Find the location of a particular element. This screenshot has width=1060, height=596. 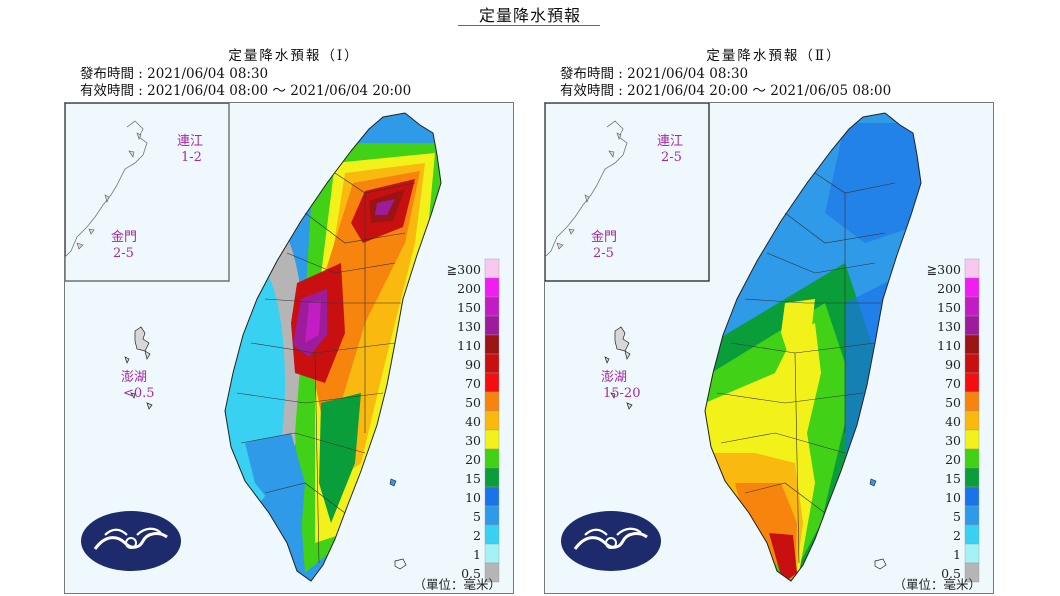

page-title: 定量降水預報 is located at coordinates (529, 15).